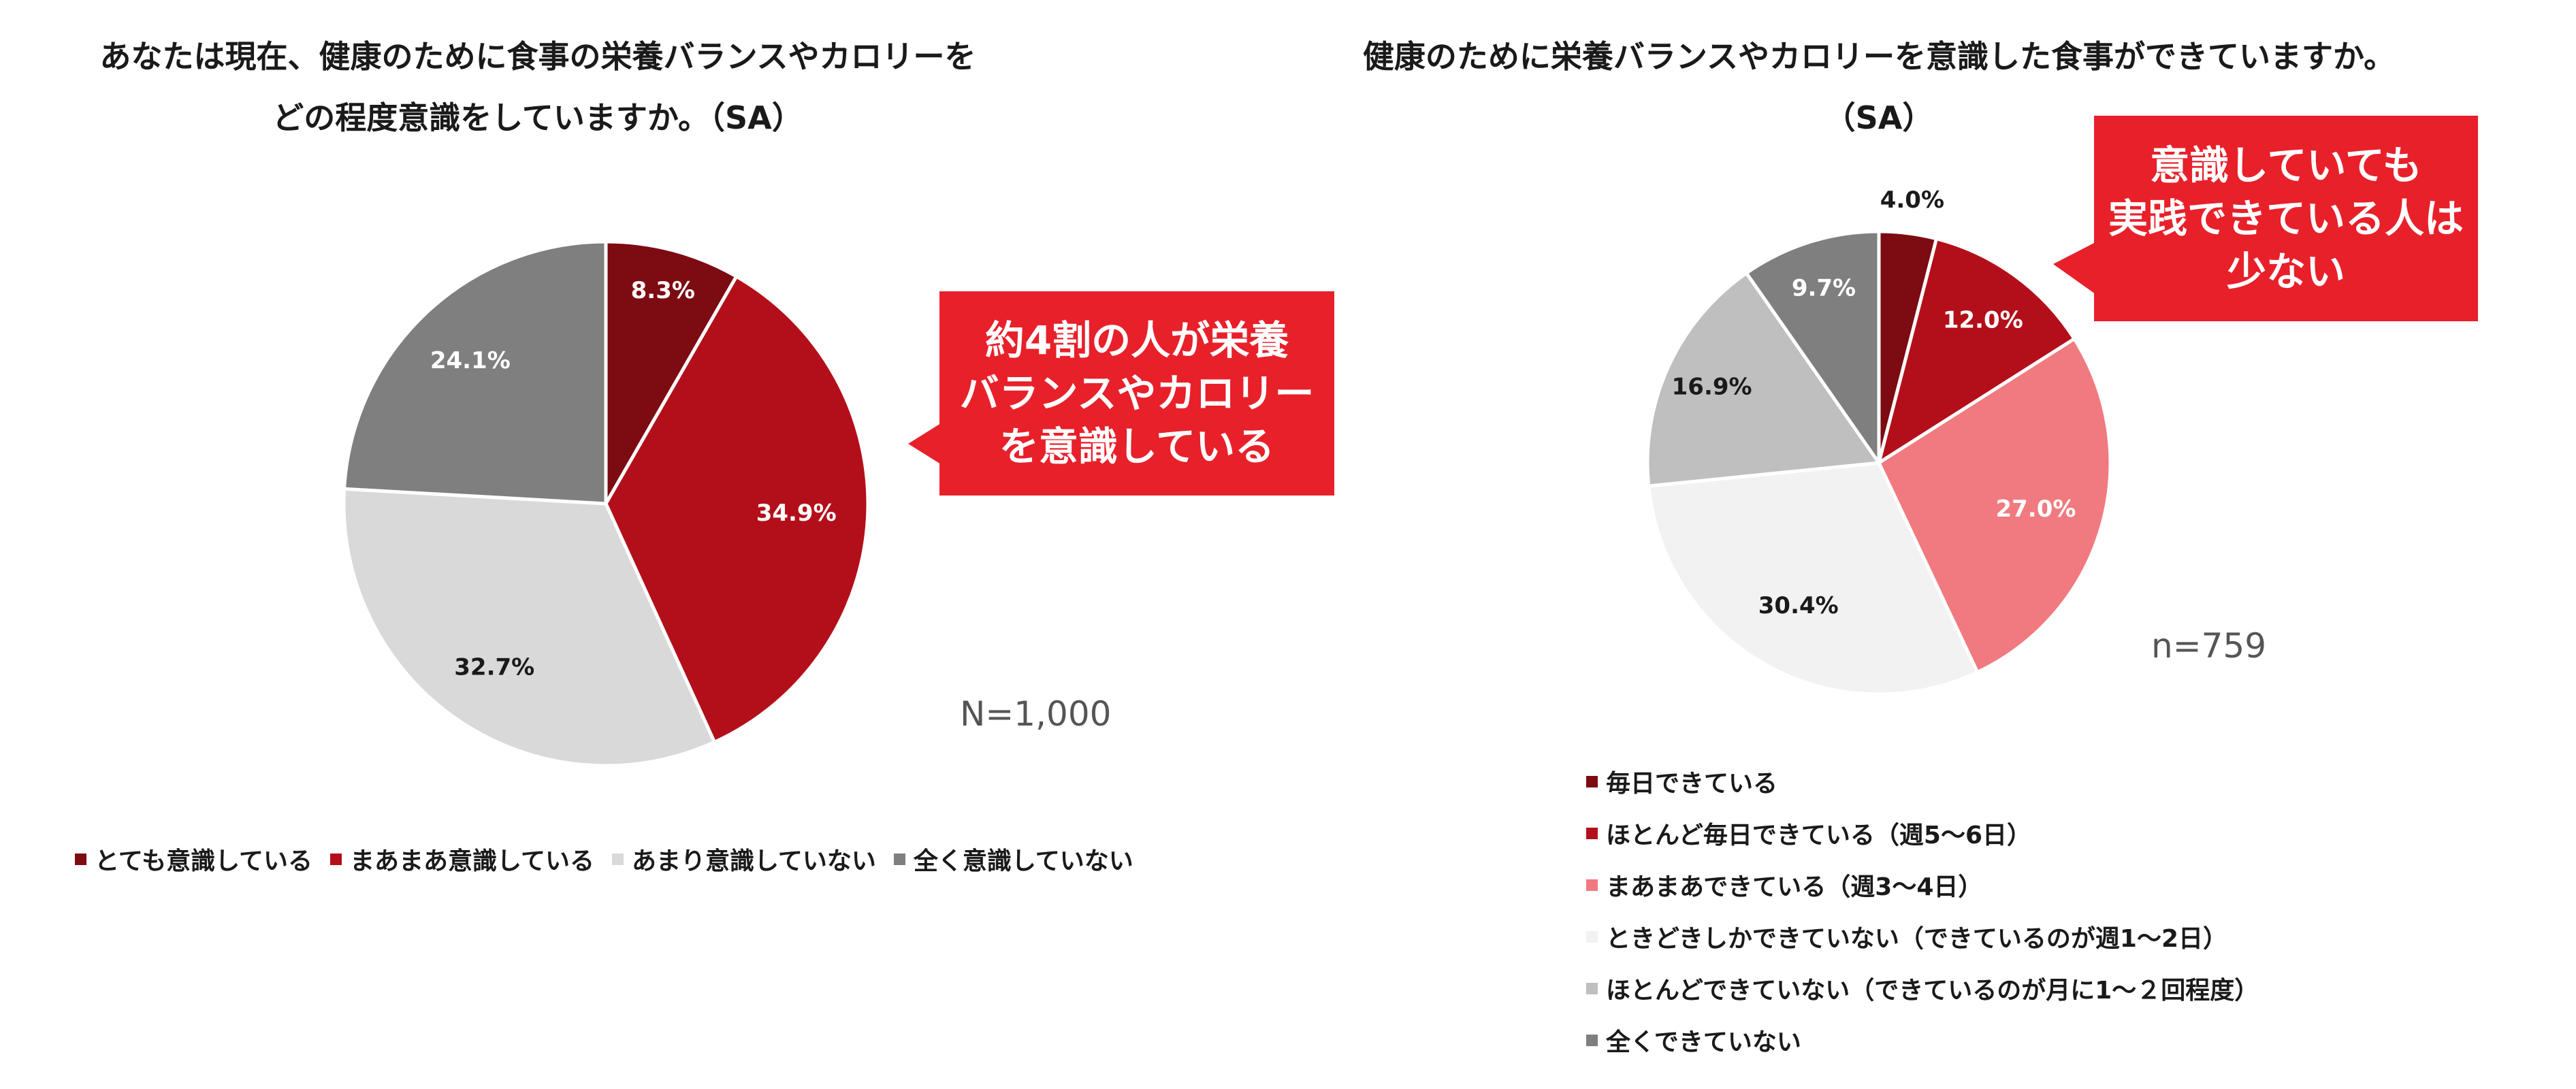  I want to click on legend-label: 全くできていない, so click(1704, 1042).